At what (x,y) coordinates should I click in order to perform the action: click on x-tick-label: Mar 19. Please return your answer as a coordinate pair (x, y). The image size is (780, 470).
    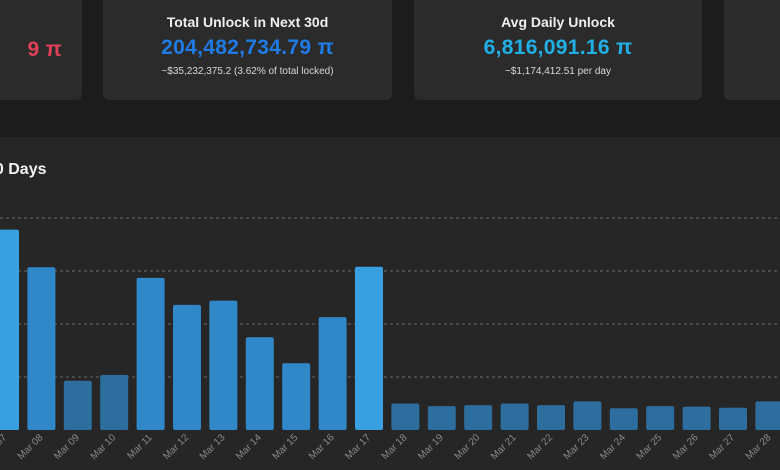
    Looking at the image, I should click on (431, 447).